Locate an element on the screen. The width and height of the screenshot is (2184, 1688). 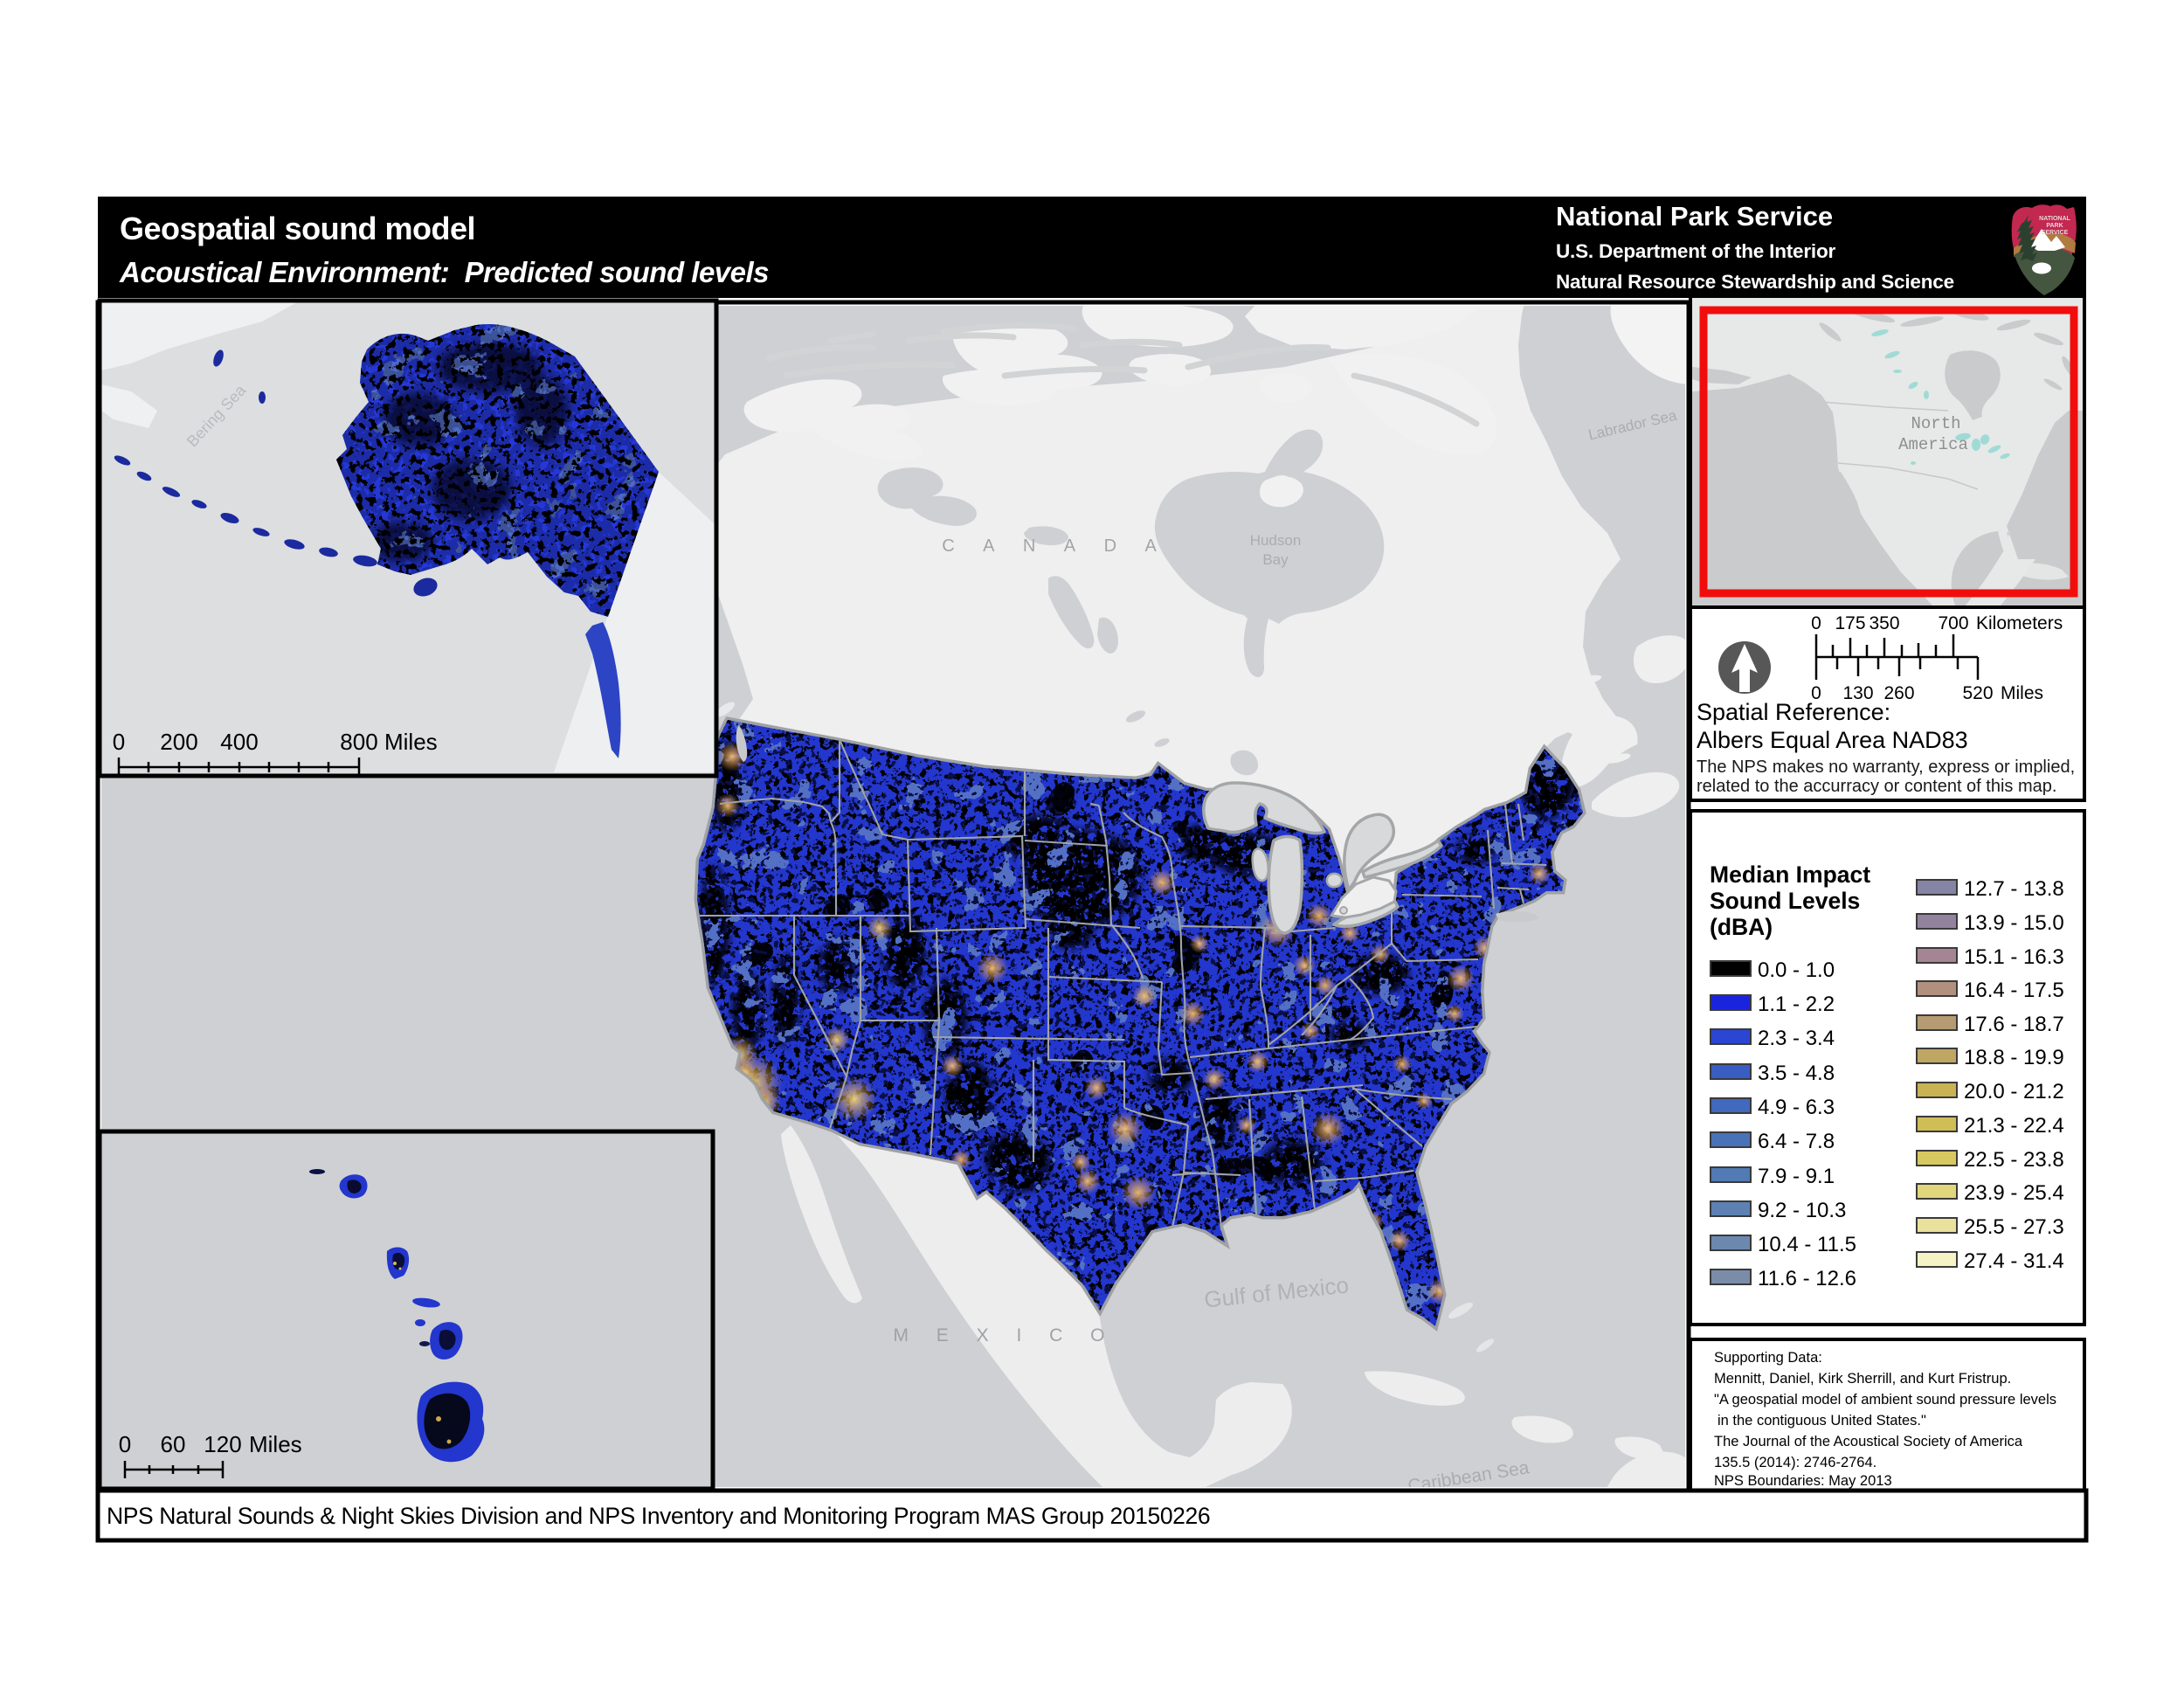
svg-text: America is located at coordinates (1933, 444).